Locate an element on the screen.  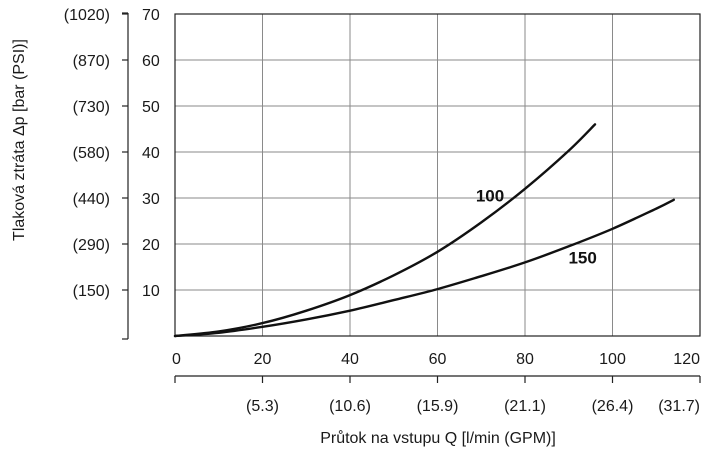
y-tick-label-secondary-3: (580) is located at coordinates (91, 153).